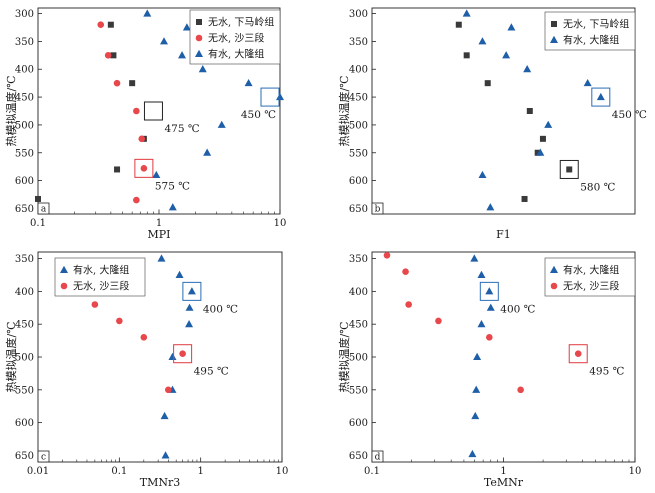  I want to click on legend-label: 无水, 下马岭组, so click(596, 24).